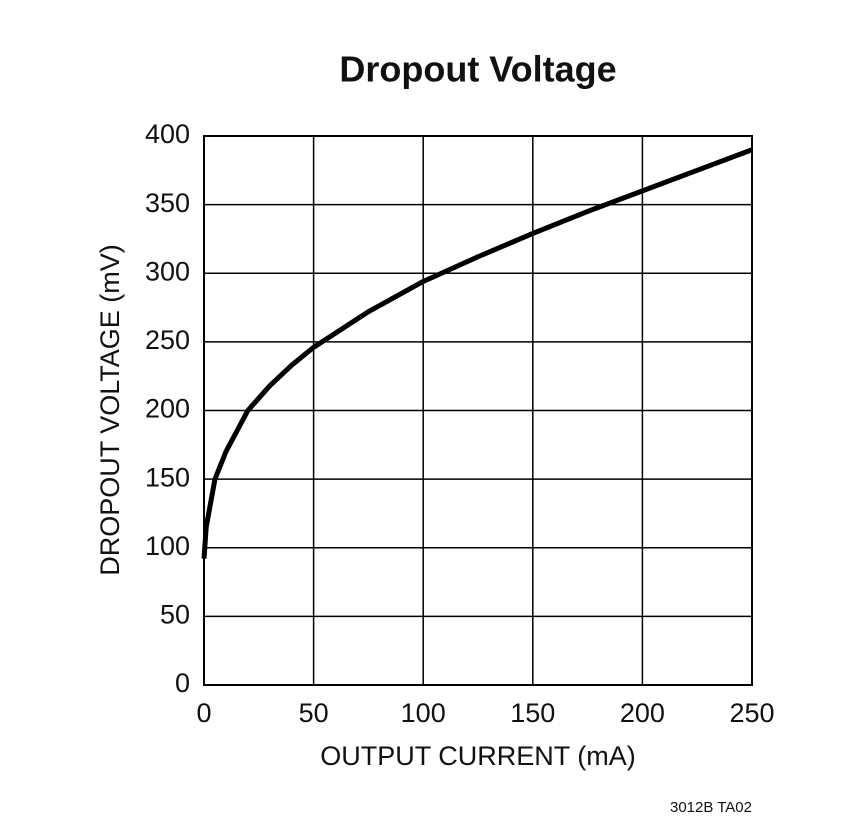 The image size is (867, 835). What do you see at coordinates (175, 615) in the screenshot?
I see `y-tick-label: 50` at bounding box center [175, 615].